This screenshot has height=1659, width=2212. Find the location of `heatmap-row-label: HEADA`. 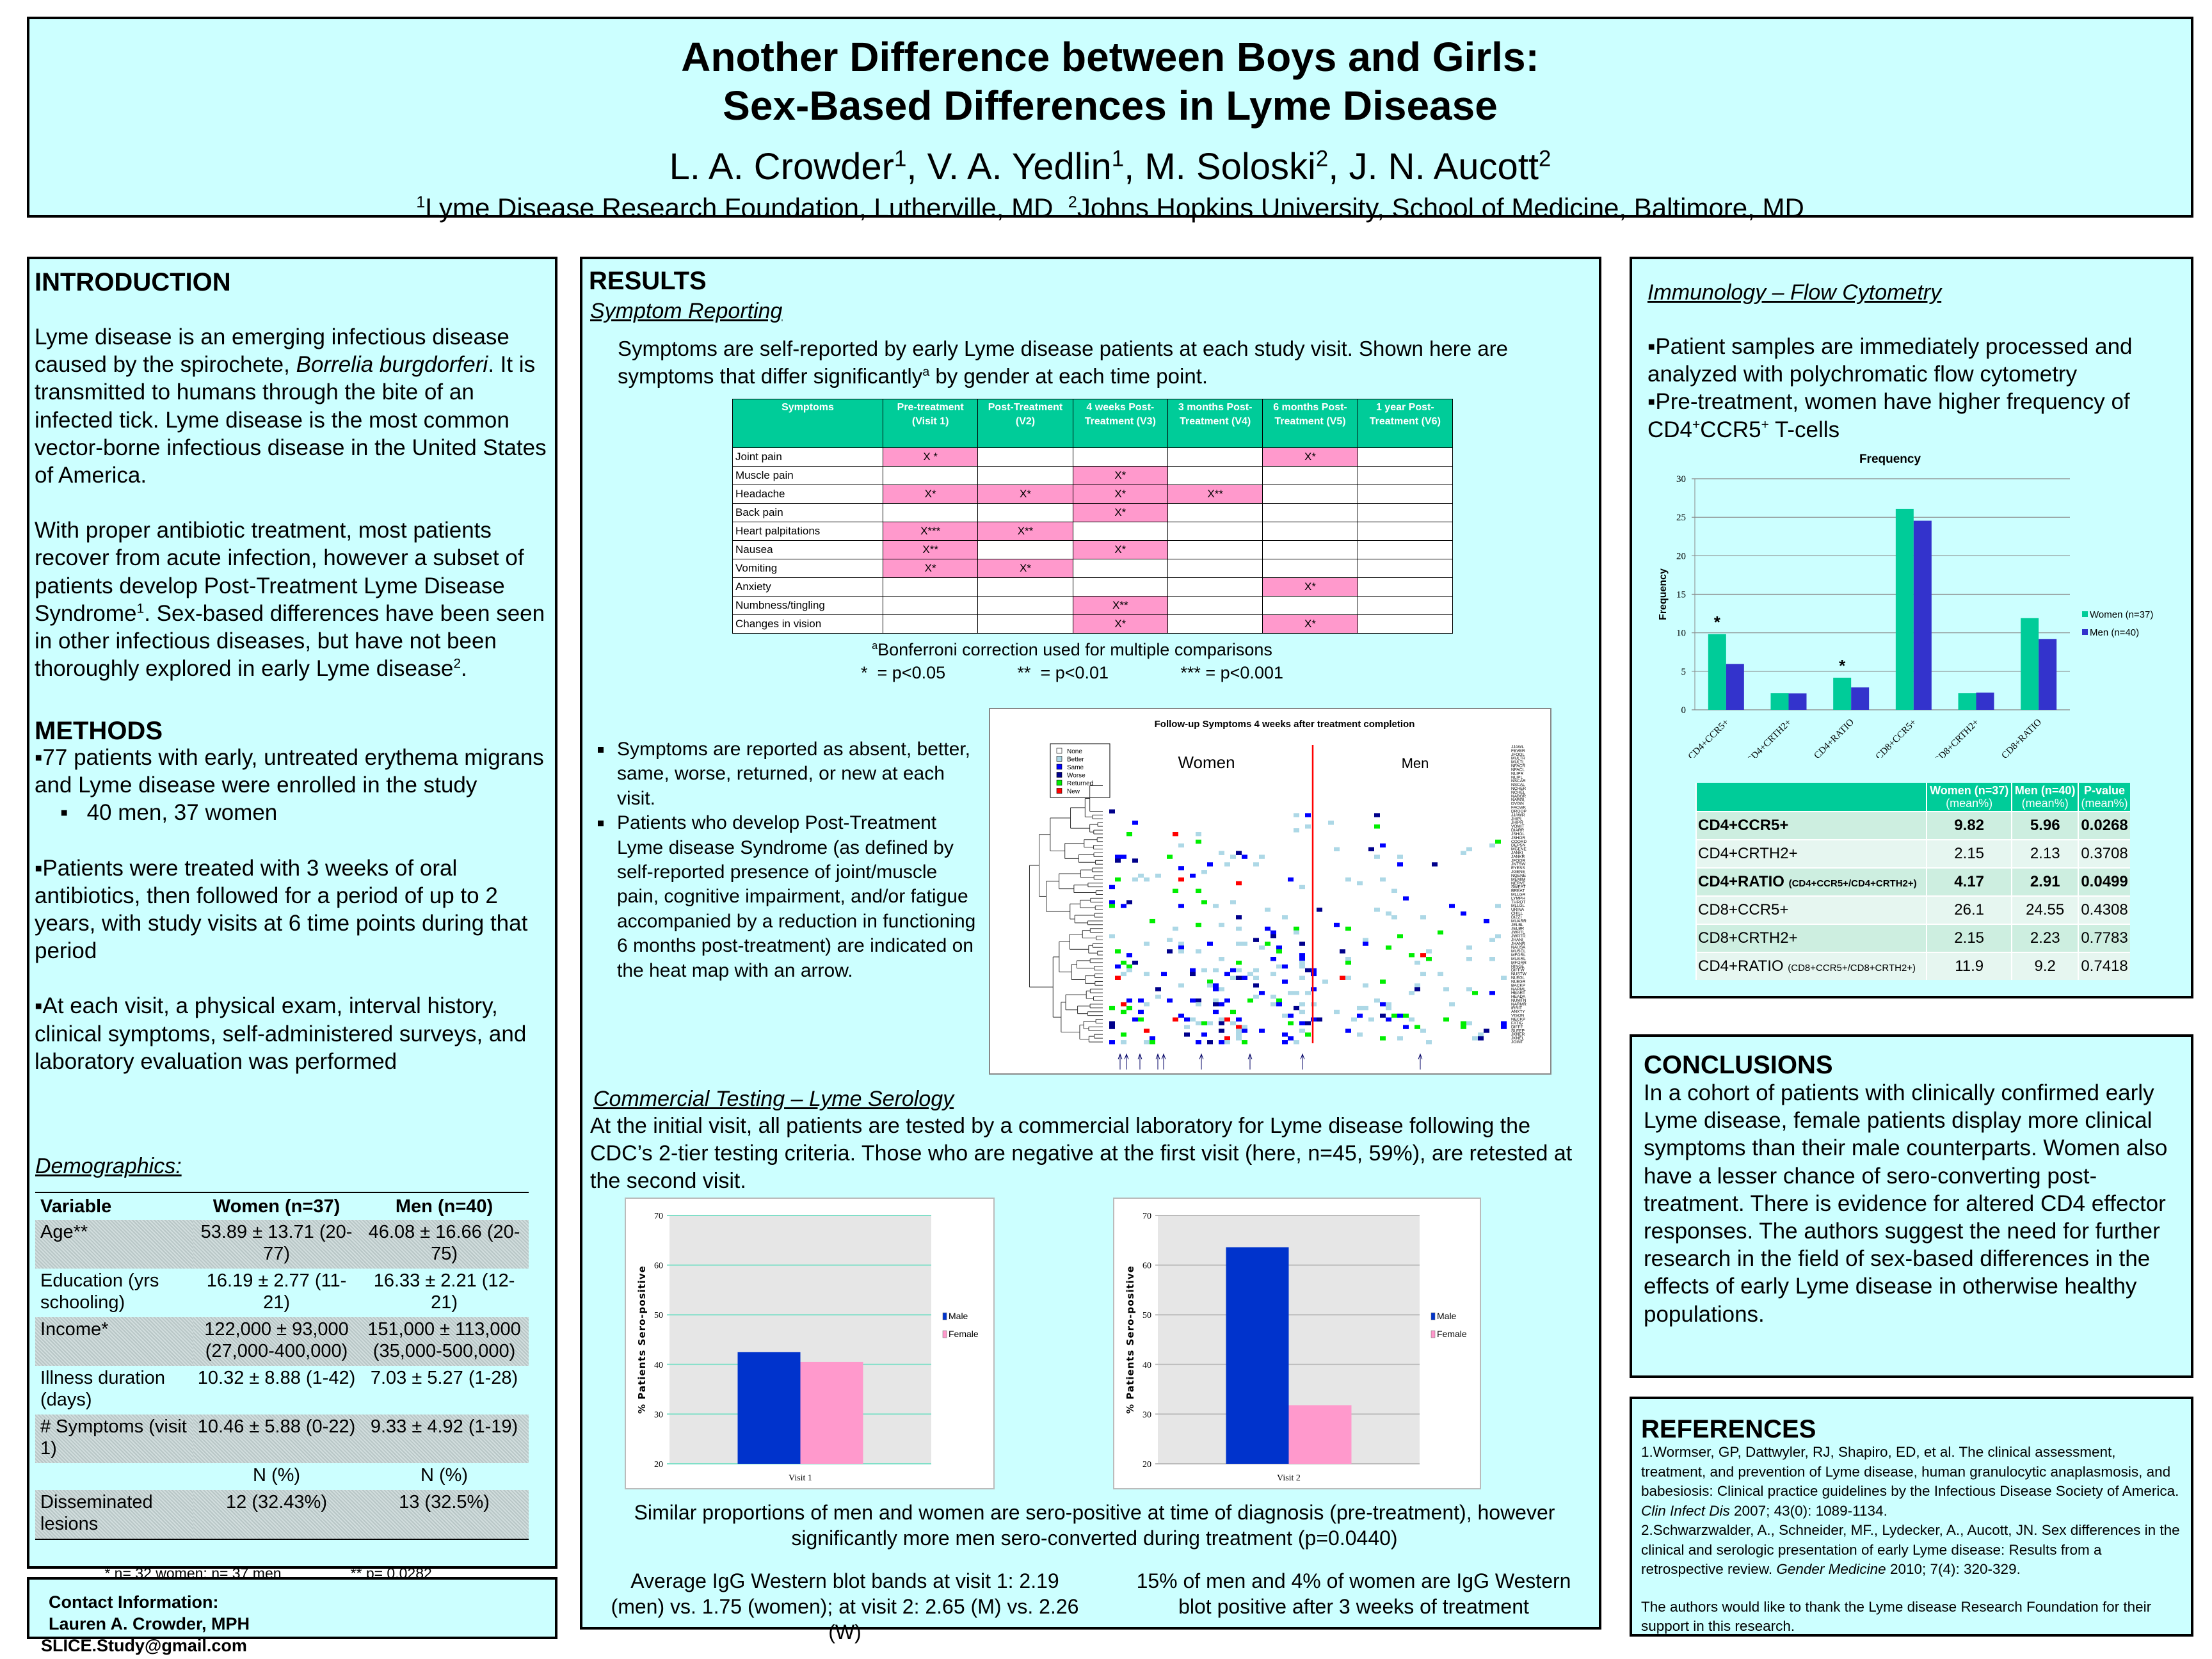

heatmap-row-label: HEADA is located at coordinates (1518, 997).